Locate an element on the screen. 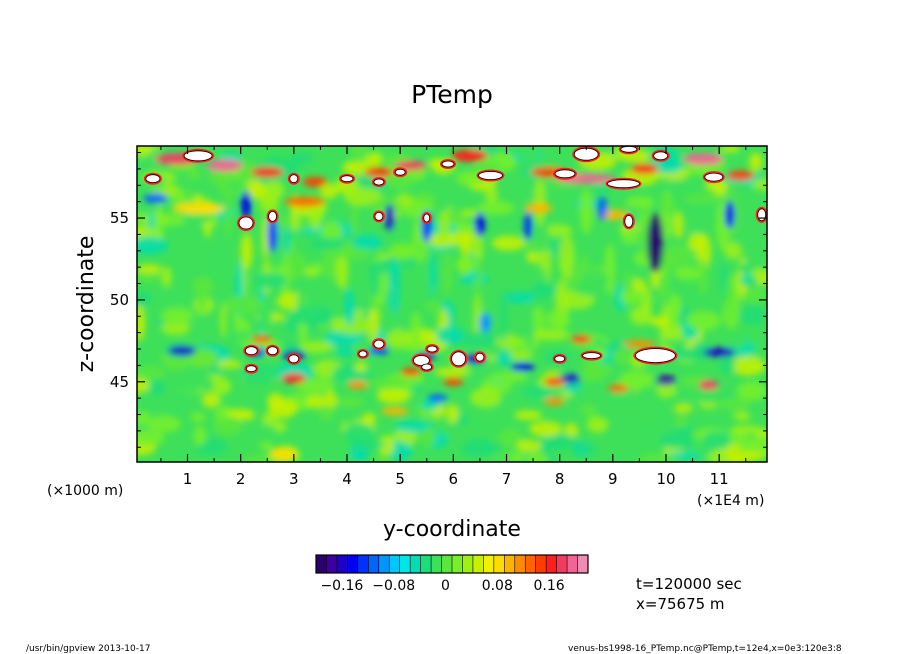  time-annotation: t=120000 sec is located at coordinates (689, 584).